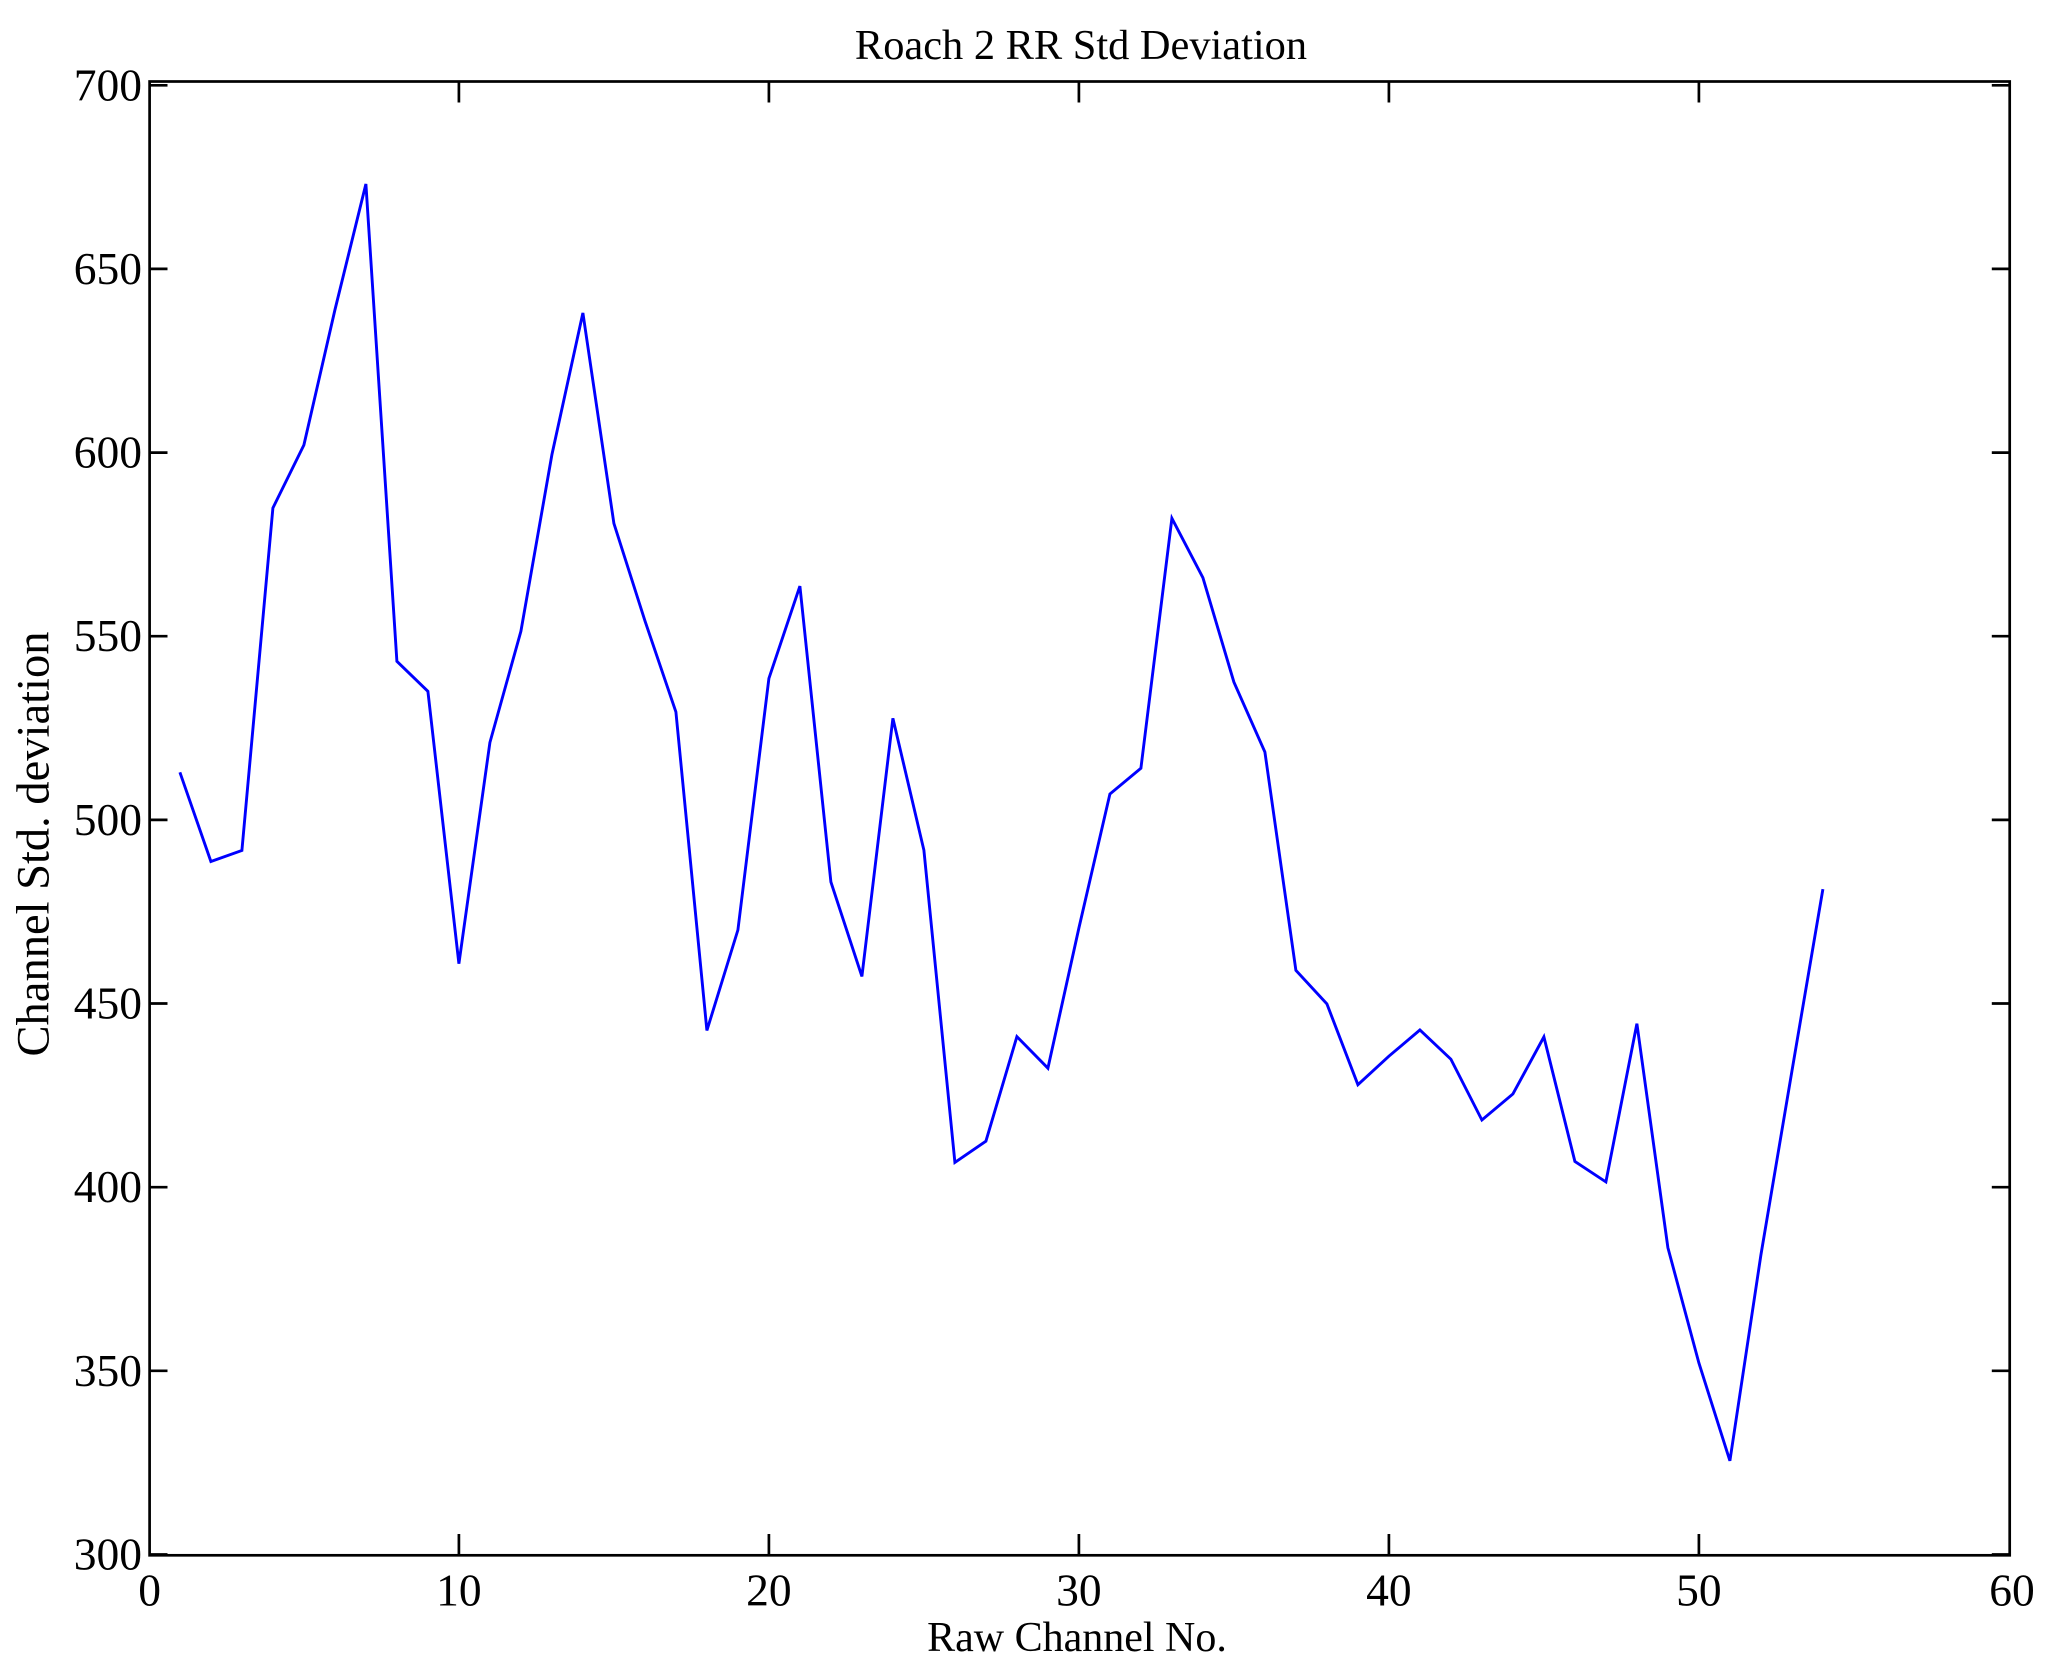 The image size is (2046, 1671). I want to click on svg-text: 700, so click(108, 84).